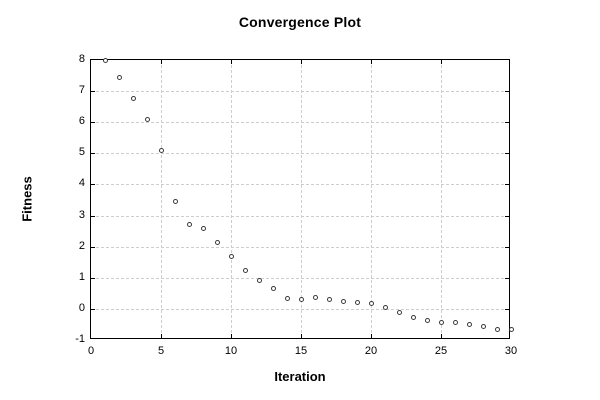 The image size is (600, 400). Describe the element at coordinates (301, 351) in the screenshot. I see `x-tick-label: 15` at that location.